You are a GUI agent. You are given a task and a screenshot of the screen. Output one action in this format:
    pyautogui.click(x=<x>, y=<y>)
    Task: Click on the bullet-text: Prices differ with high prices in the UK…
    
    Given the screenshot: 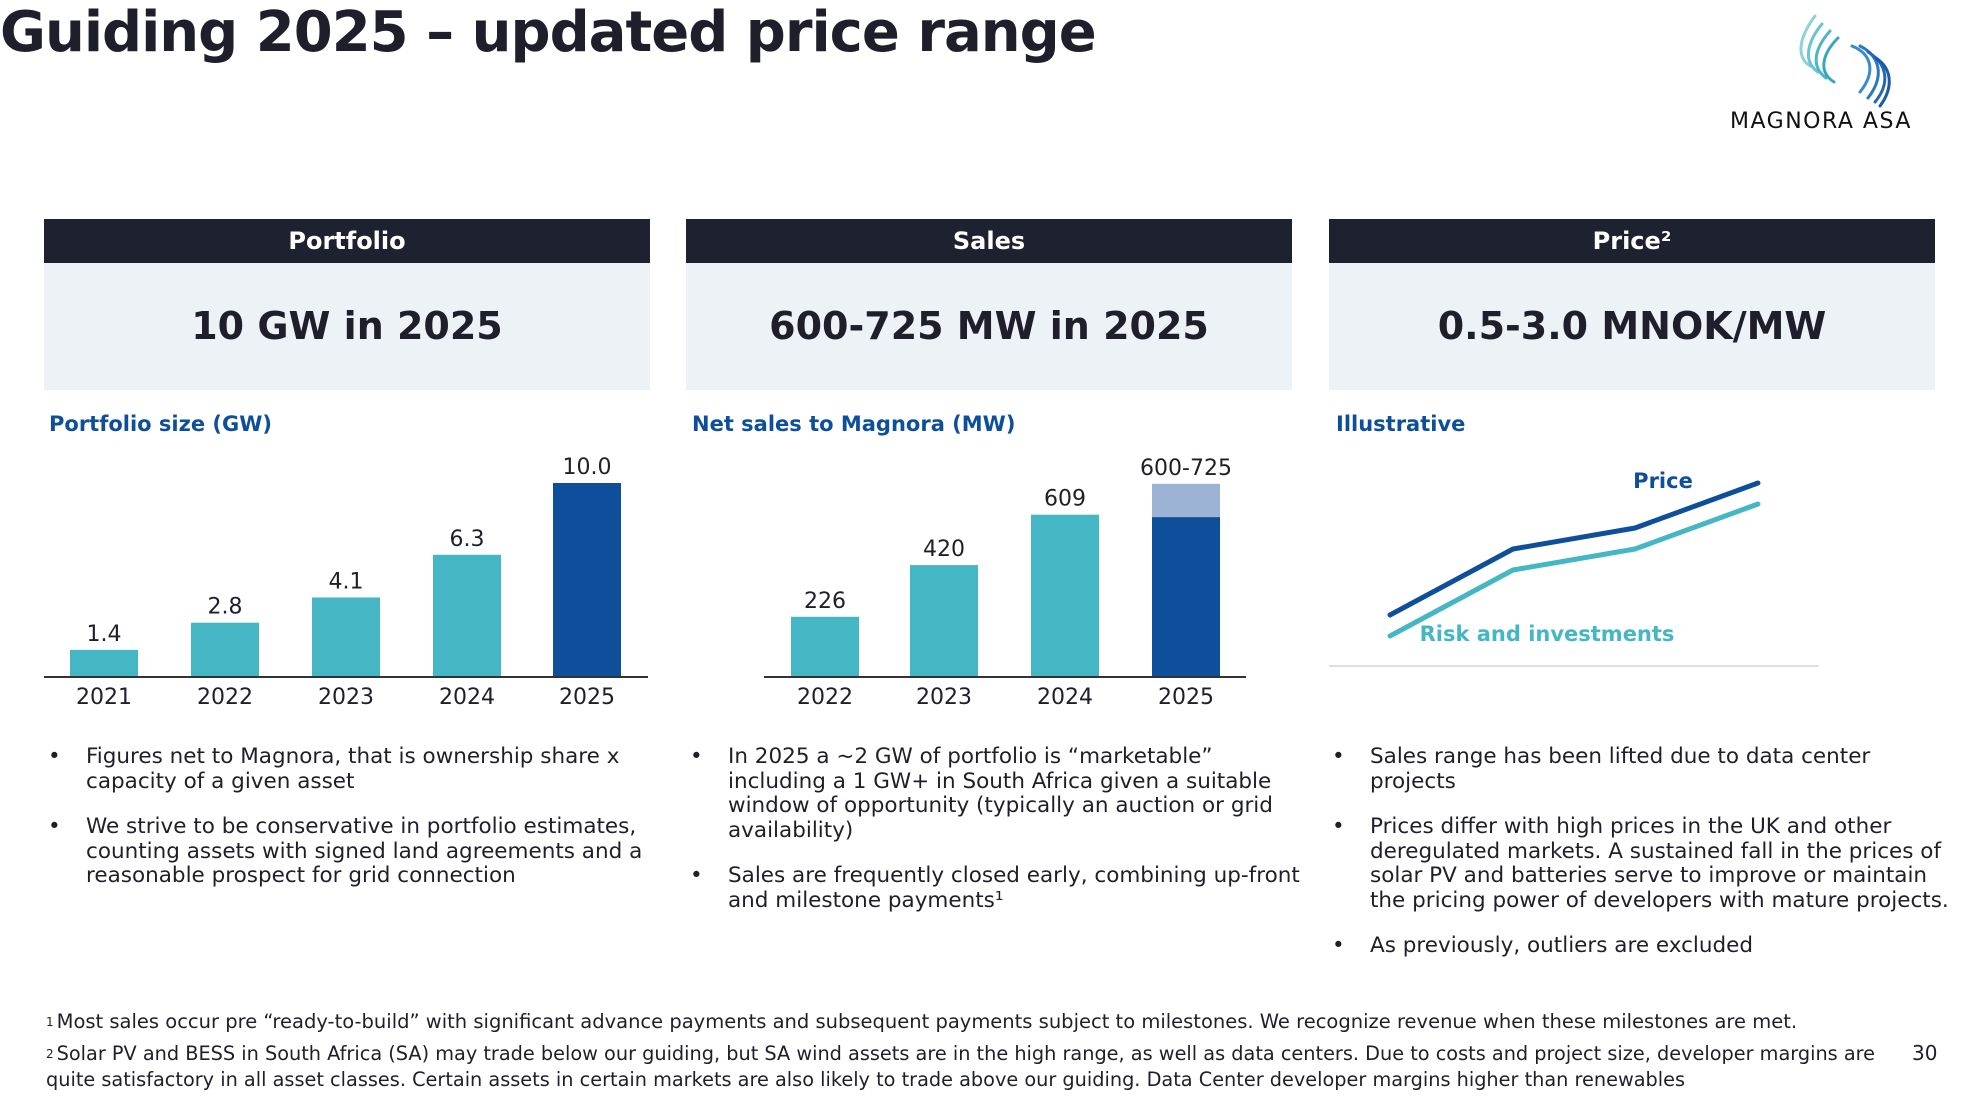 What is the action you would take?
    pyautogui.click(x=1659, y=863)
    